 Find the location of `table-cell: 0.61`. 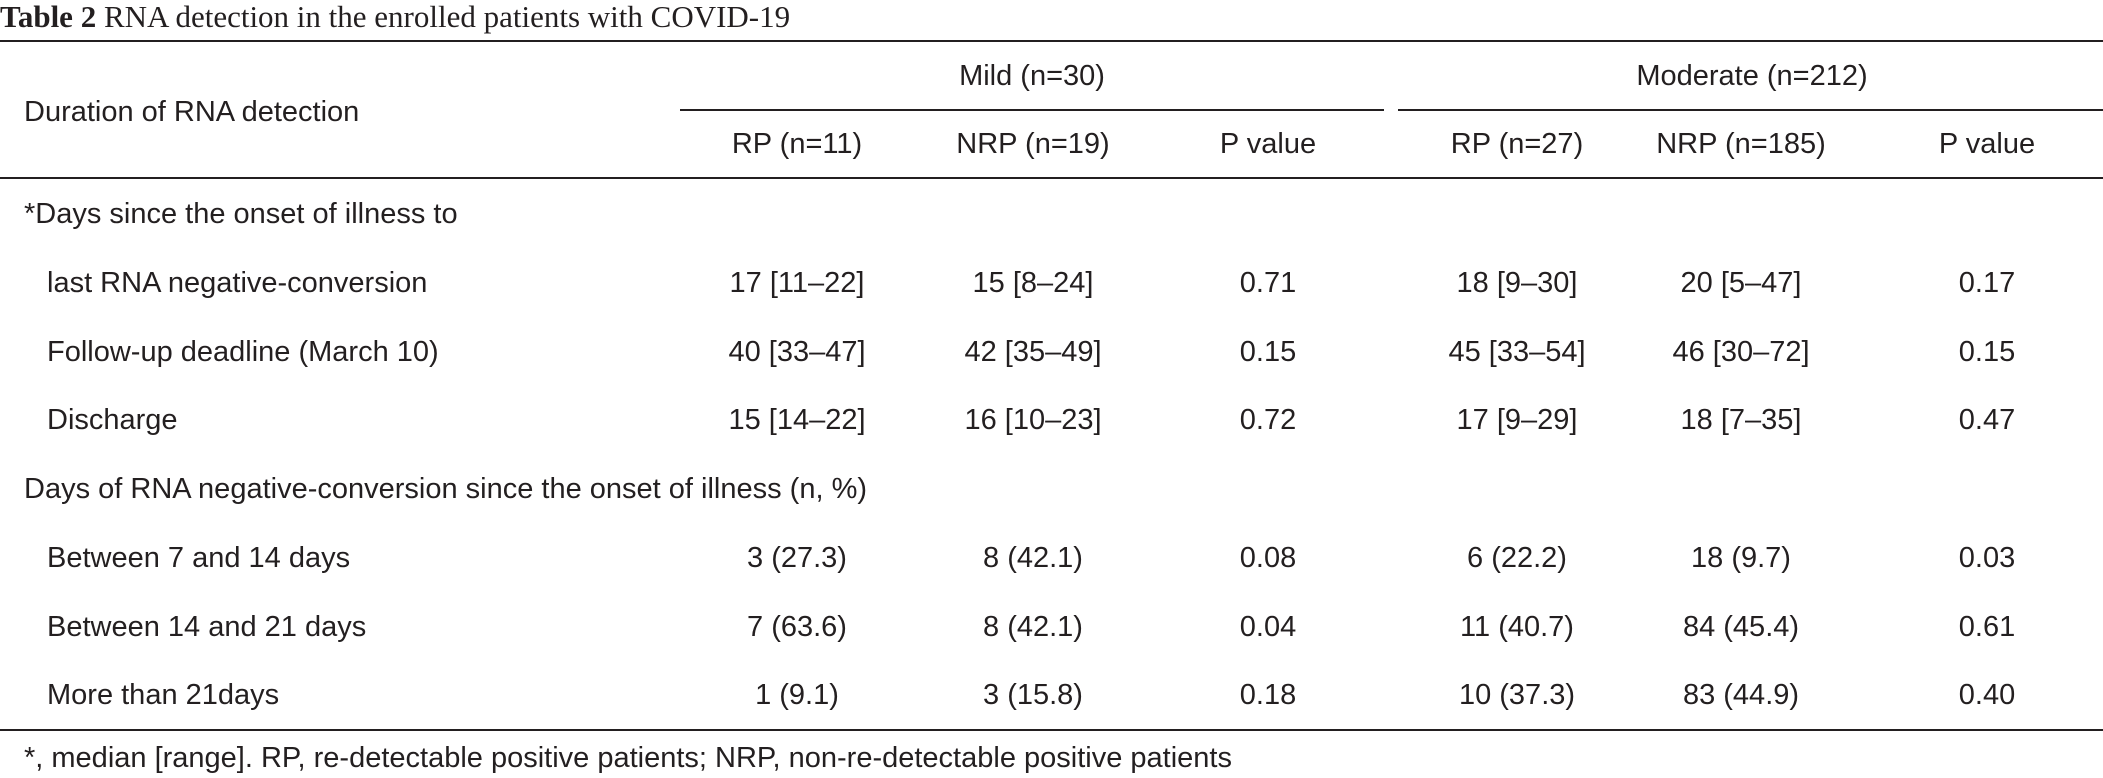

table-cell: 0.61 is located at coordinates (1987, 627).